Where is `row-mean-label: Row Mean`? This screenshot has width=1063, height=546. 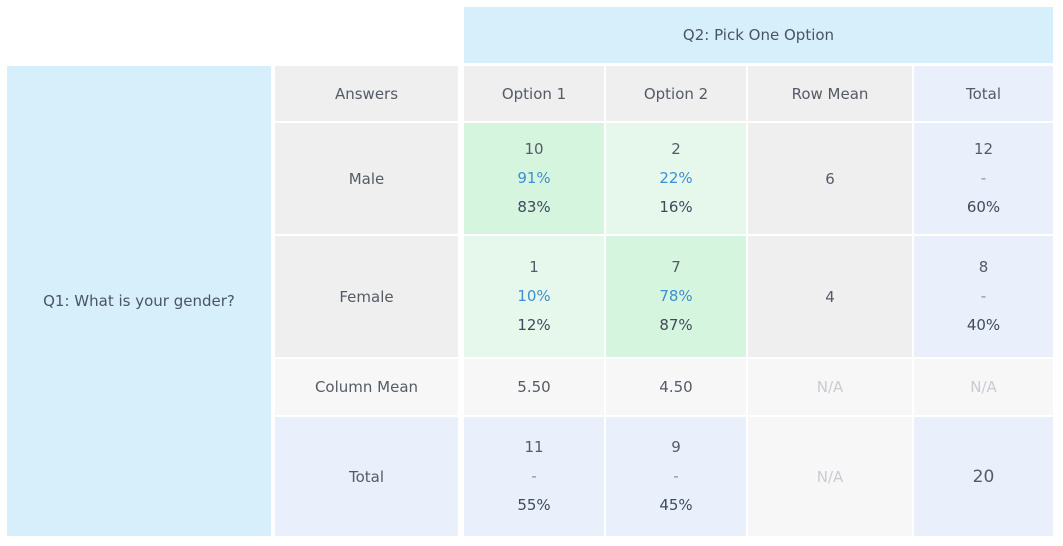
row-mean-label: Row Mean is located at coordinates (830, 93).